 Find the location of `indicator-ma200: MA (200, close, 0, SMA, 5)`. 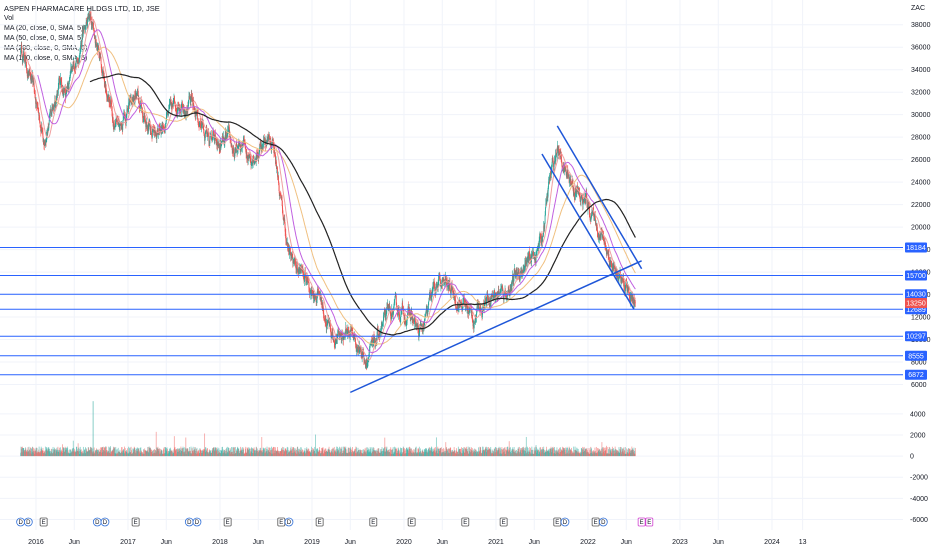

indicator-ma200: MA (200, close, 0, SMA, 5) is located at coordinates (46, 48).